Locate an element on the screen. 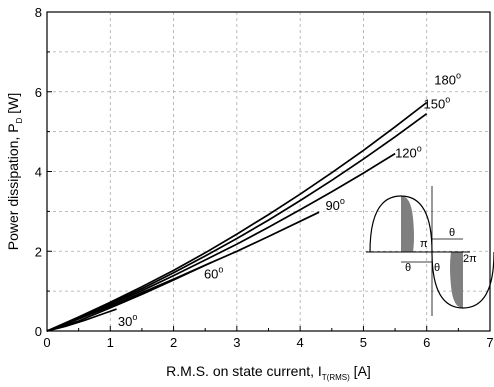 The image size is (494, 387). inset-label-theta-bottom: θ is located at coordinates (408, 268).